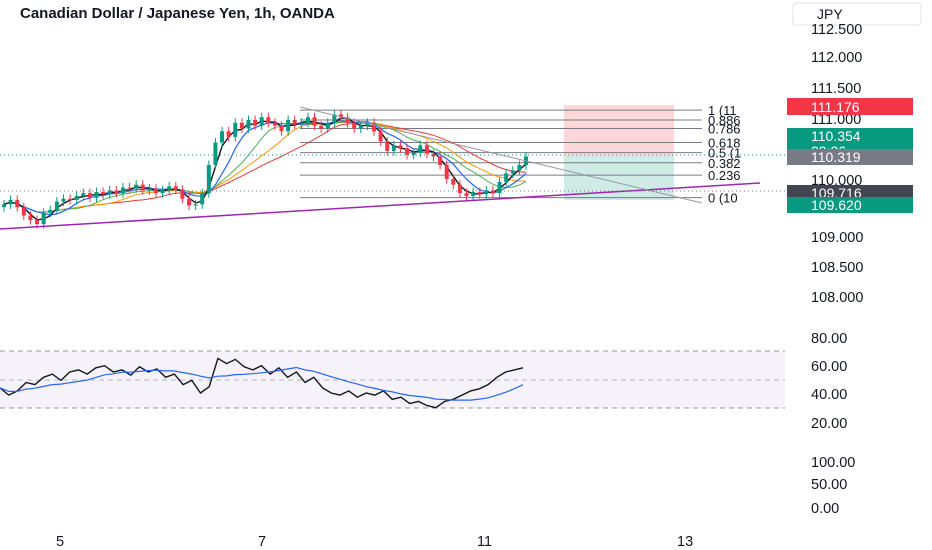 The image size is (932, 550). What do you see at coordinates (722, 110) in the screenshot?
I see `fib-level-label: 1 (11` at bounding box center [722, 110].